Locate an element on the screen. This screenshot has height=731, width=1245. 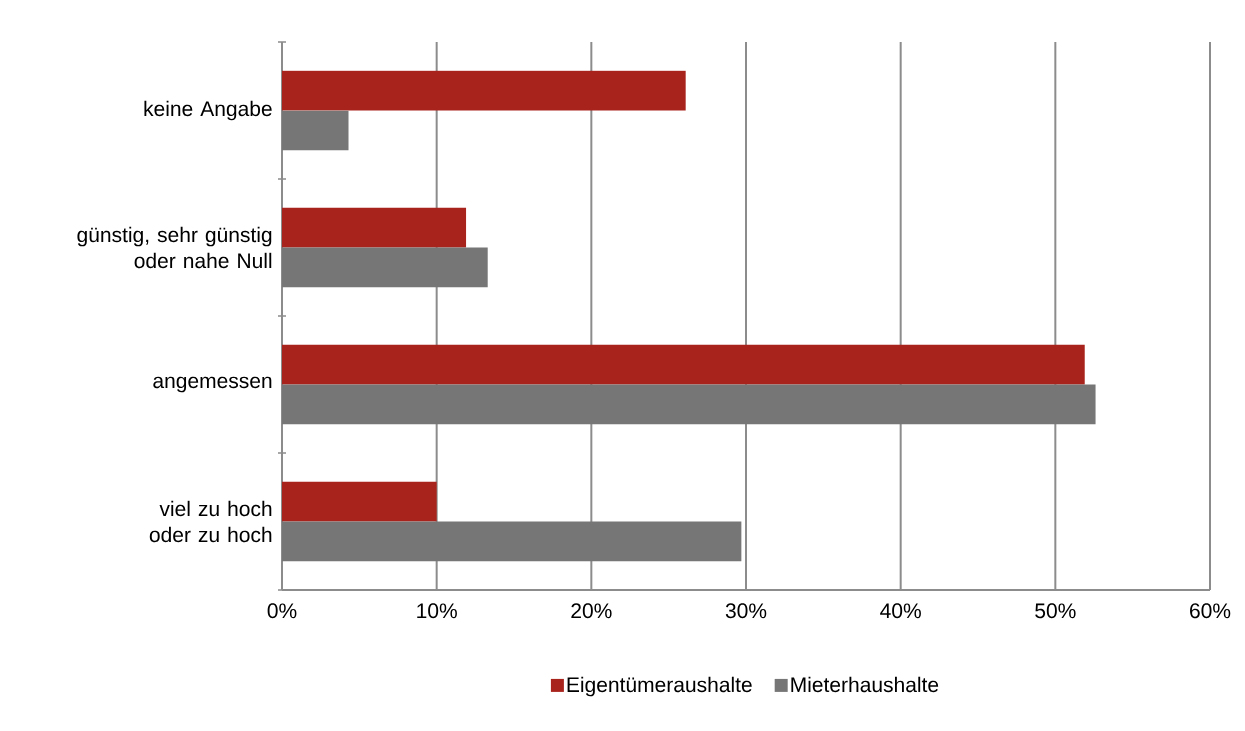
legend-label: Mieterhaushalte is located at coordinates (865, 684).